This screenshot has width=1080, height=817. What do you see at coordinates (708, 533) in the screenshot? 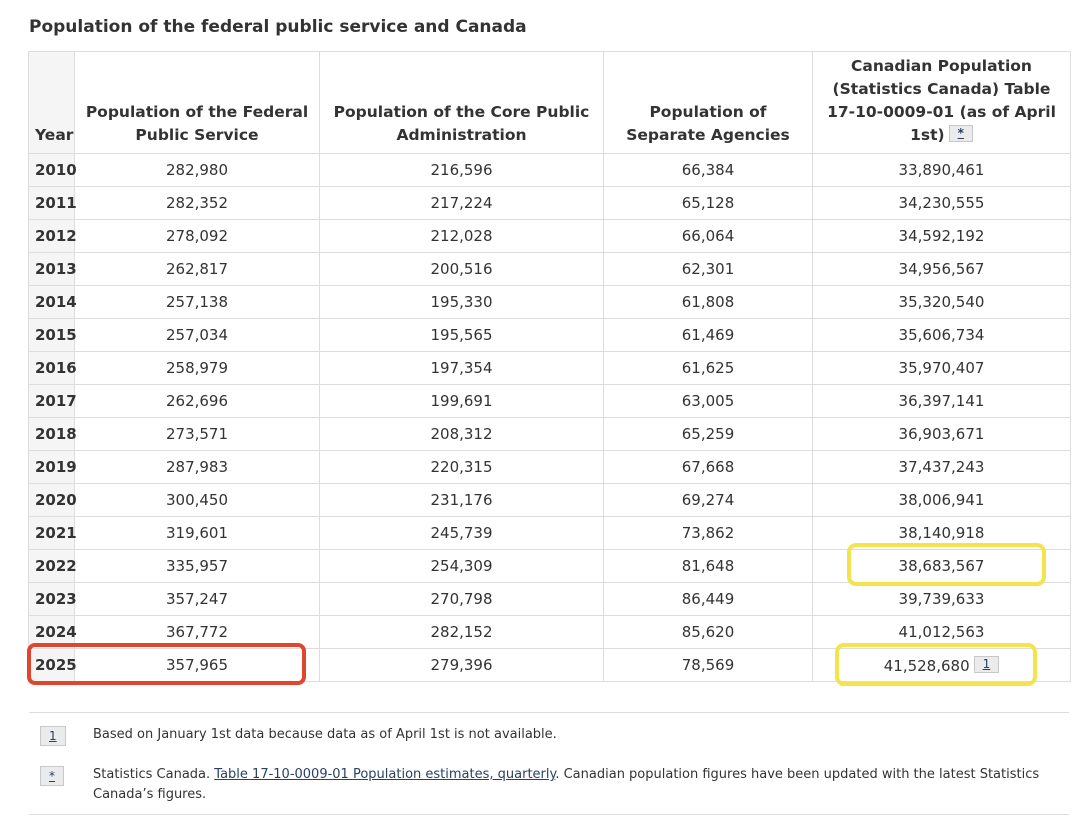
I see `cell-separate: 73,862` at bounding box center [708, 533].